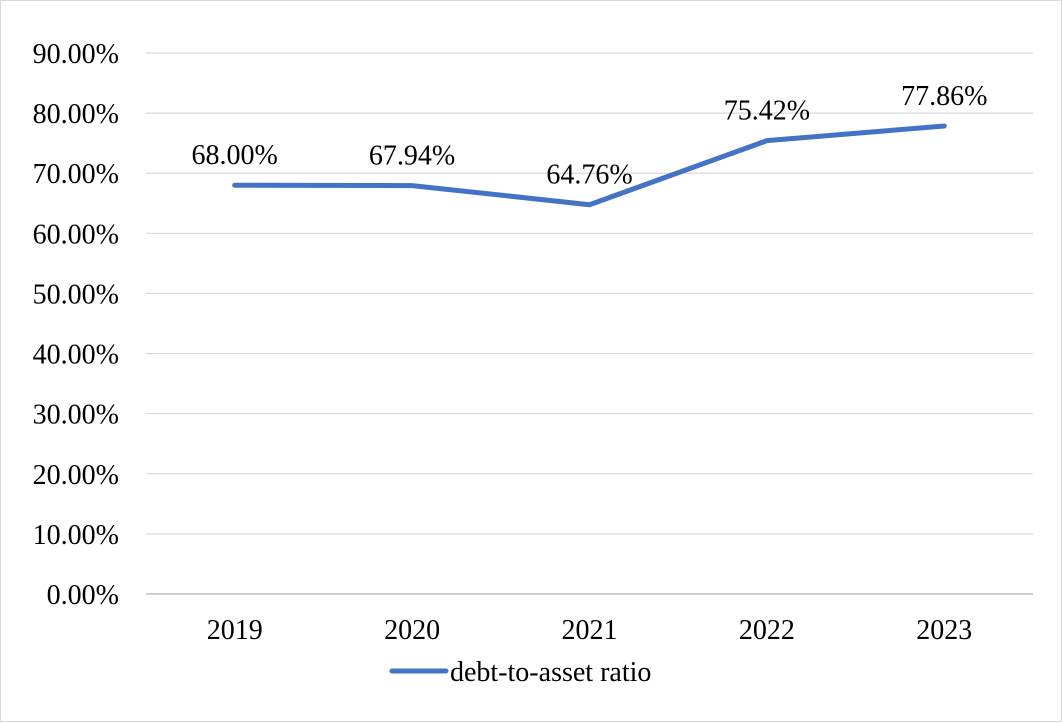 Image resolution: width=1062 pixels, height=723 pixels. Describe the element at coordinates (589, 175) in the screenshot. I see `data-label: 64.76%` at that location.